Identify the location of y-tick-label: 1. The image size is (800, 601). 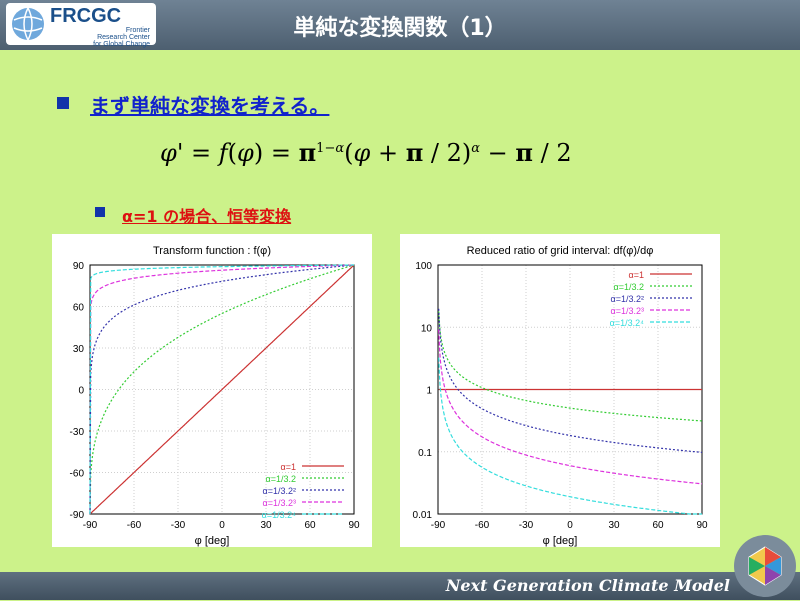
(429, 391).